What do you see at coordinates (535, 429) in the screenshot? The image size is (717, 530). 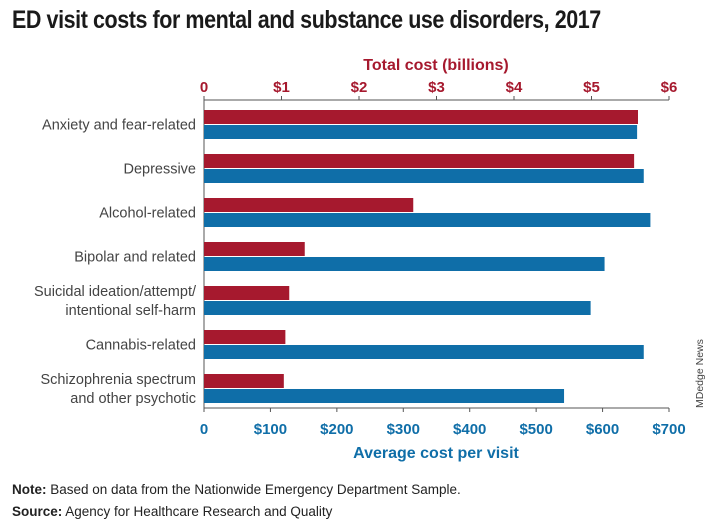 I see `bottom-tick-label-500: $500` at bounding box center [535, 429].